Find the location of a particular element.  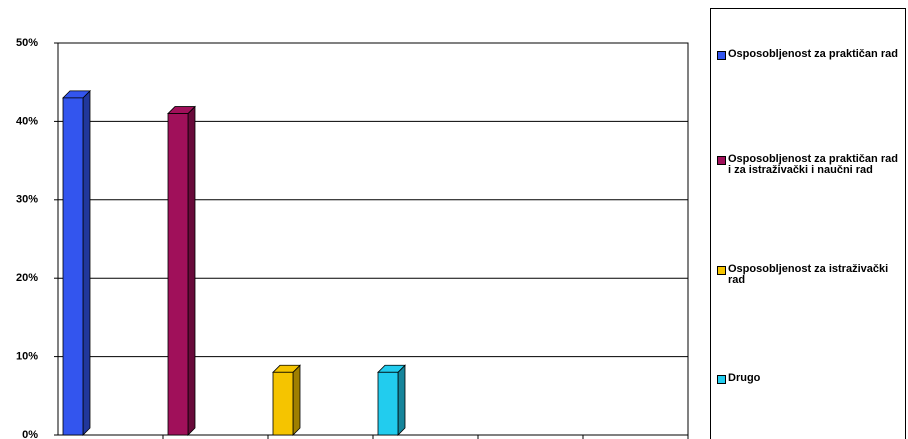

y-tick-label: 40% is located at coordinates (27, 121).